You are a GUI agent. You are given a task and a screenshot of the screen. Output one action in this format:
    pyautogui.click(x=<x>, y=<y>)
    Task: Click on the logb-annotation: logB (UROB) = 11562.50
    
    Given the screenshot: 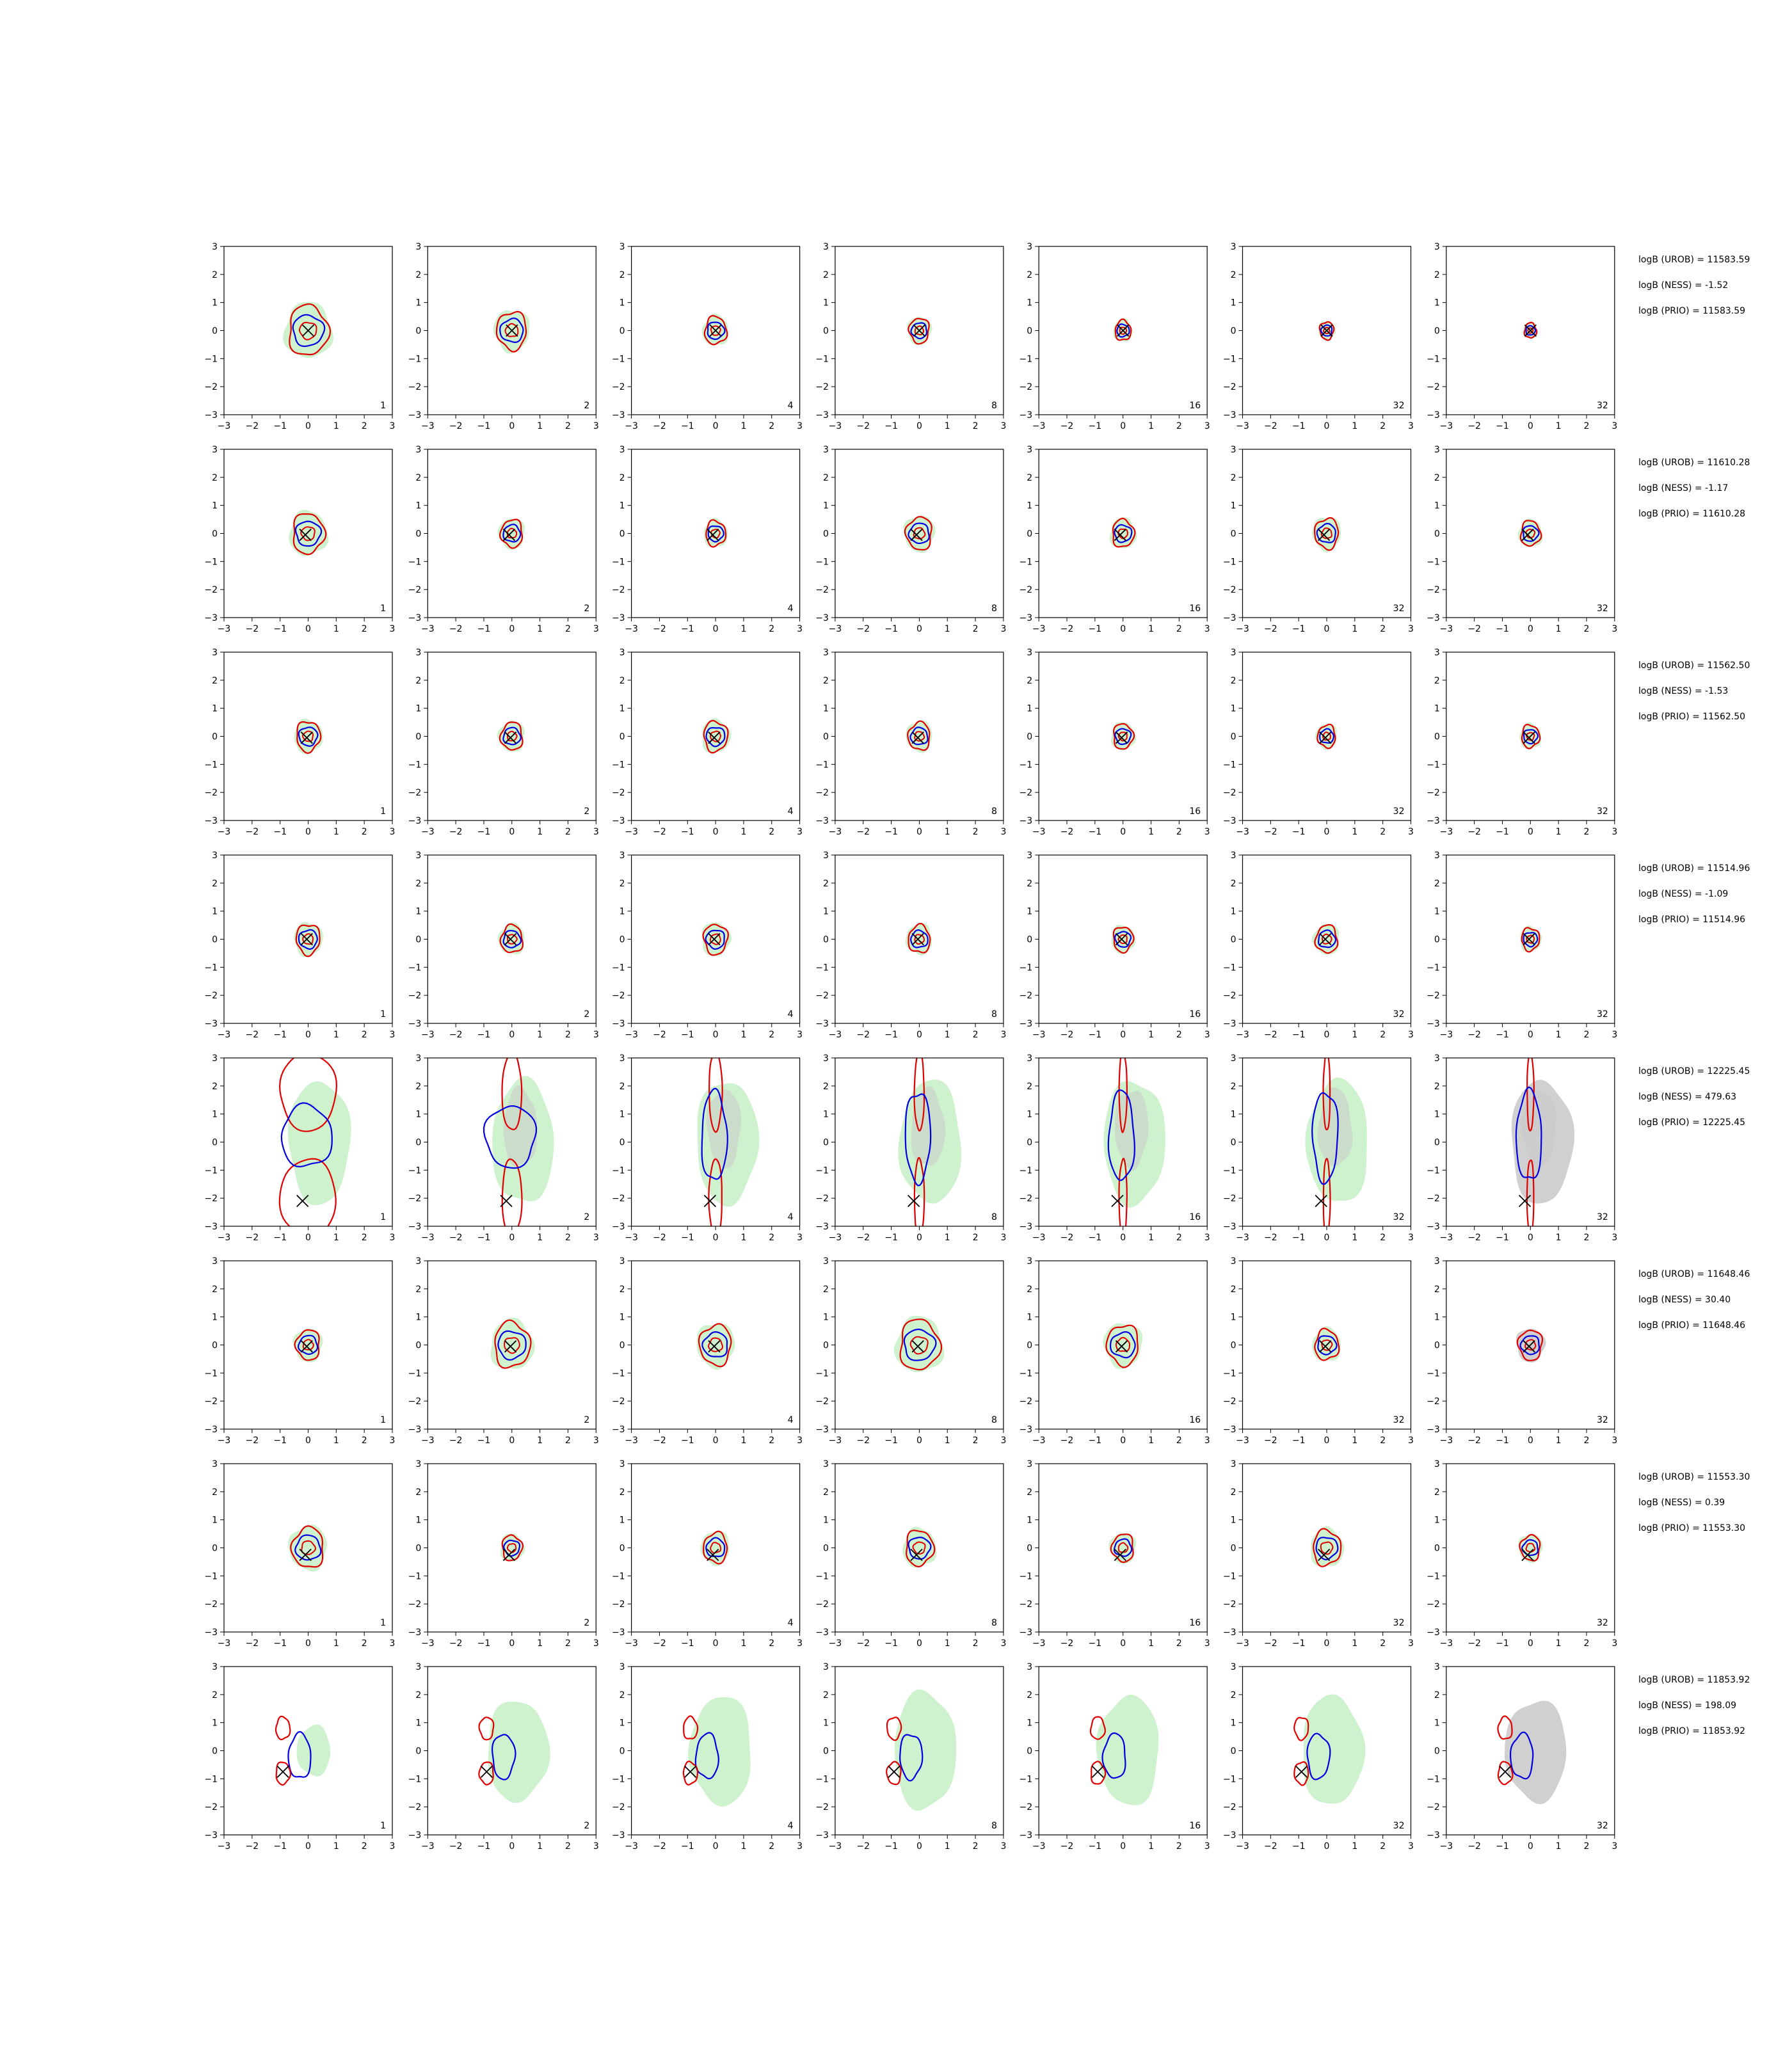 What is the action you would take?
    pyautogui.click(x=1694, y=665)
    